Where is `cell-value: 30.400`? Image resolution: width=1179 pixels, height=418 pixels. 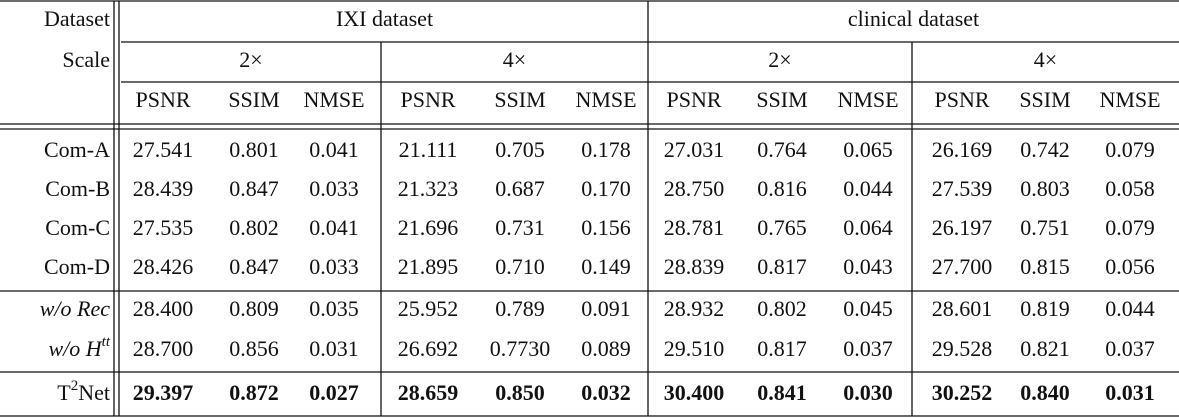 cell-value: 30.400 is located at coordinates (694, 392).